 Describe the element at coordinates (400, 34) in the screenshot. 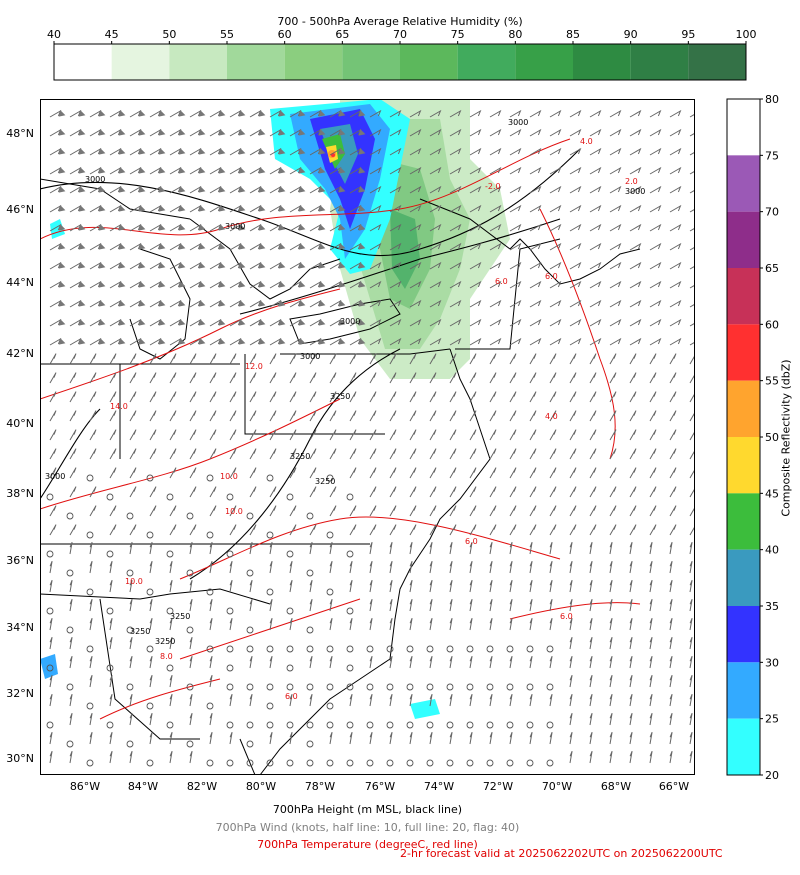

I see `rh-tick-label: 70` at that location.